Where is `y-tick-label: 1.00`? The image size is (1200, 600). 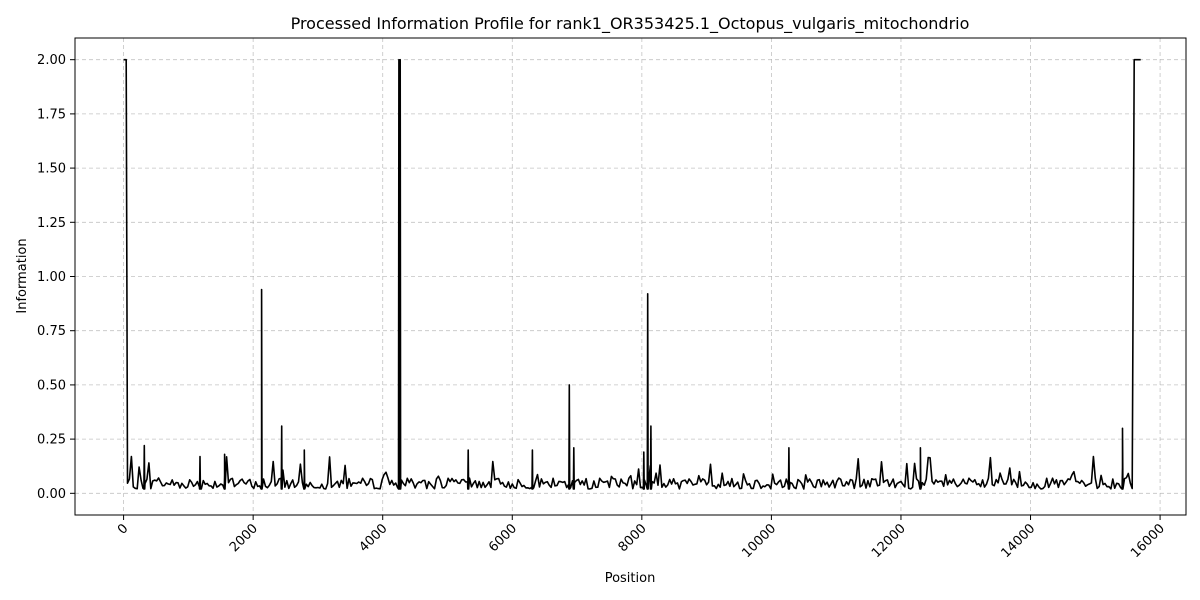 y-tick-label: 1.00 is located at coordinates (51, 277).